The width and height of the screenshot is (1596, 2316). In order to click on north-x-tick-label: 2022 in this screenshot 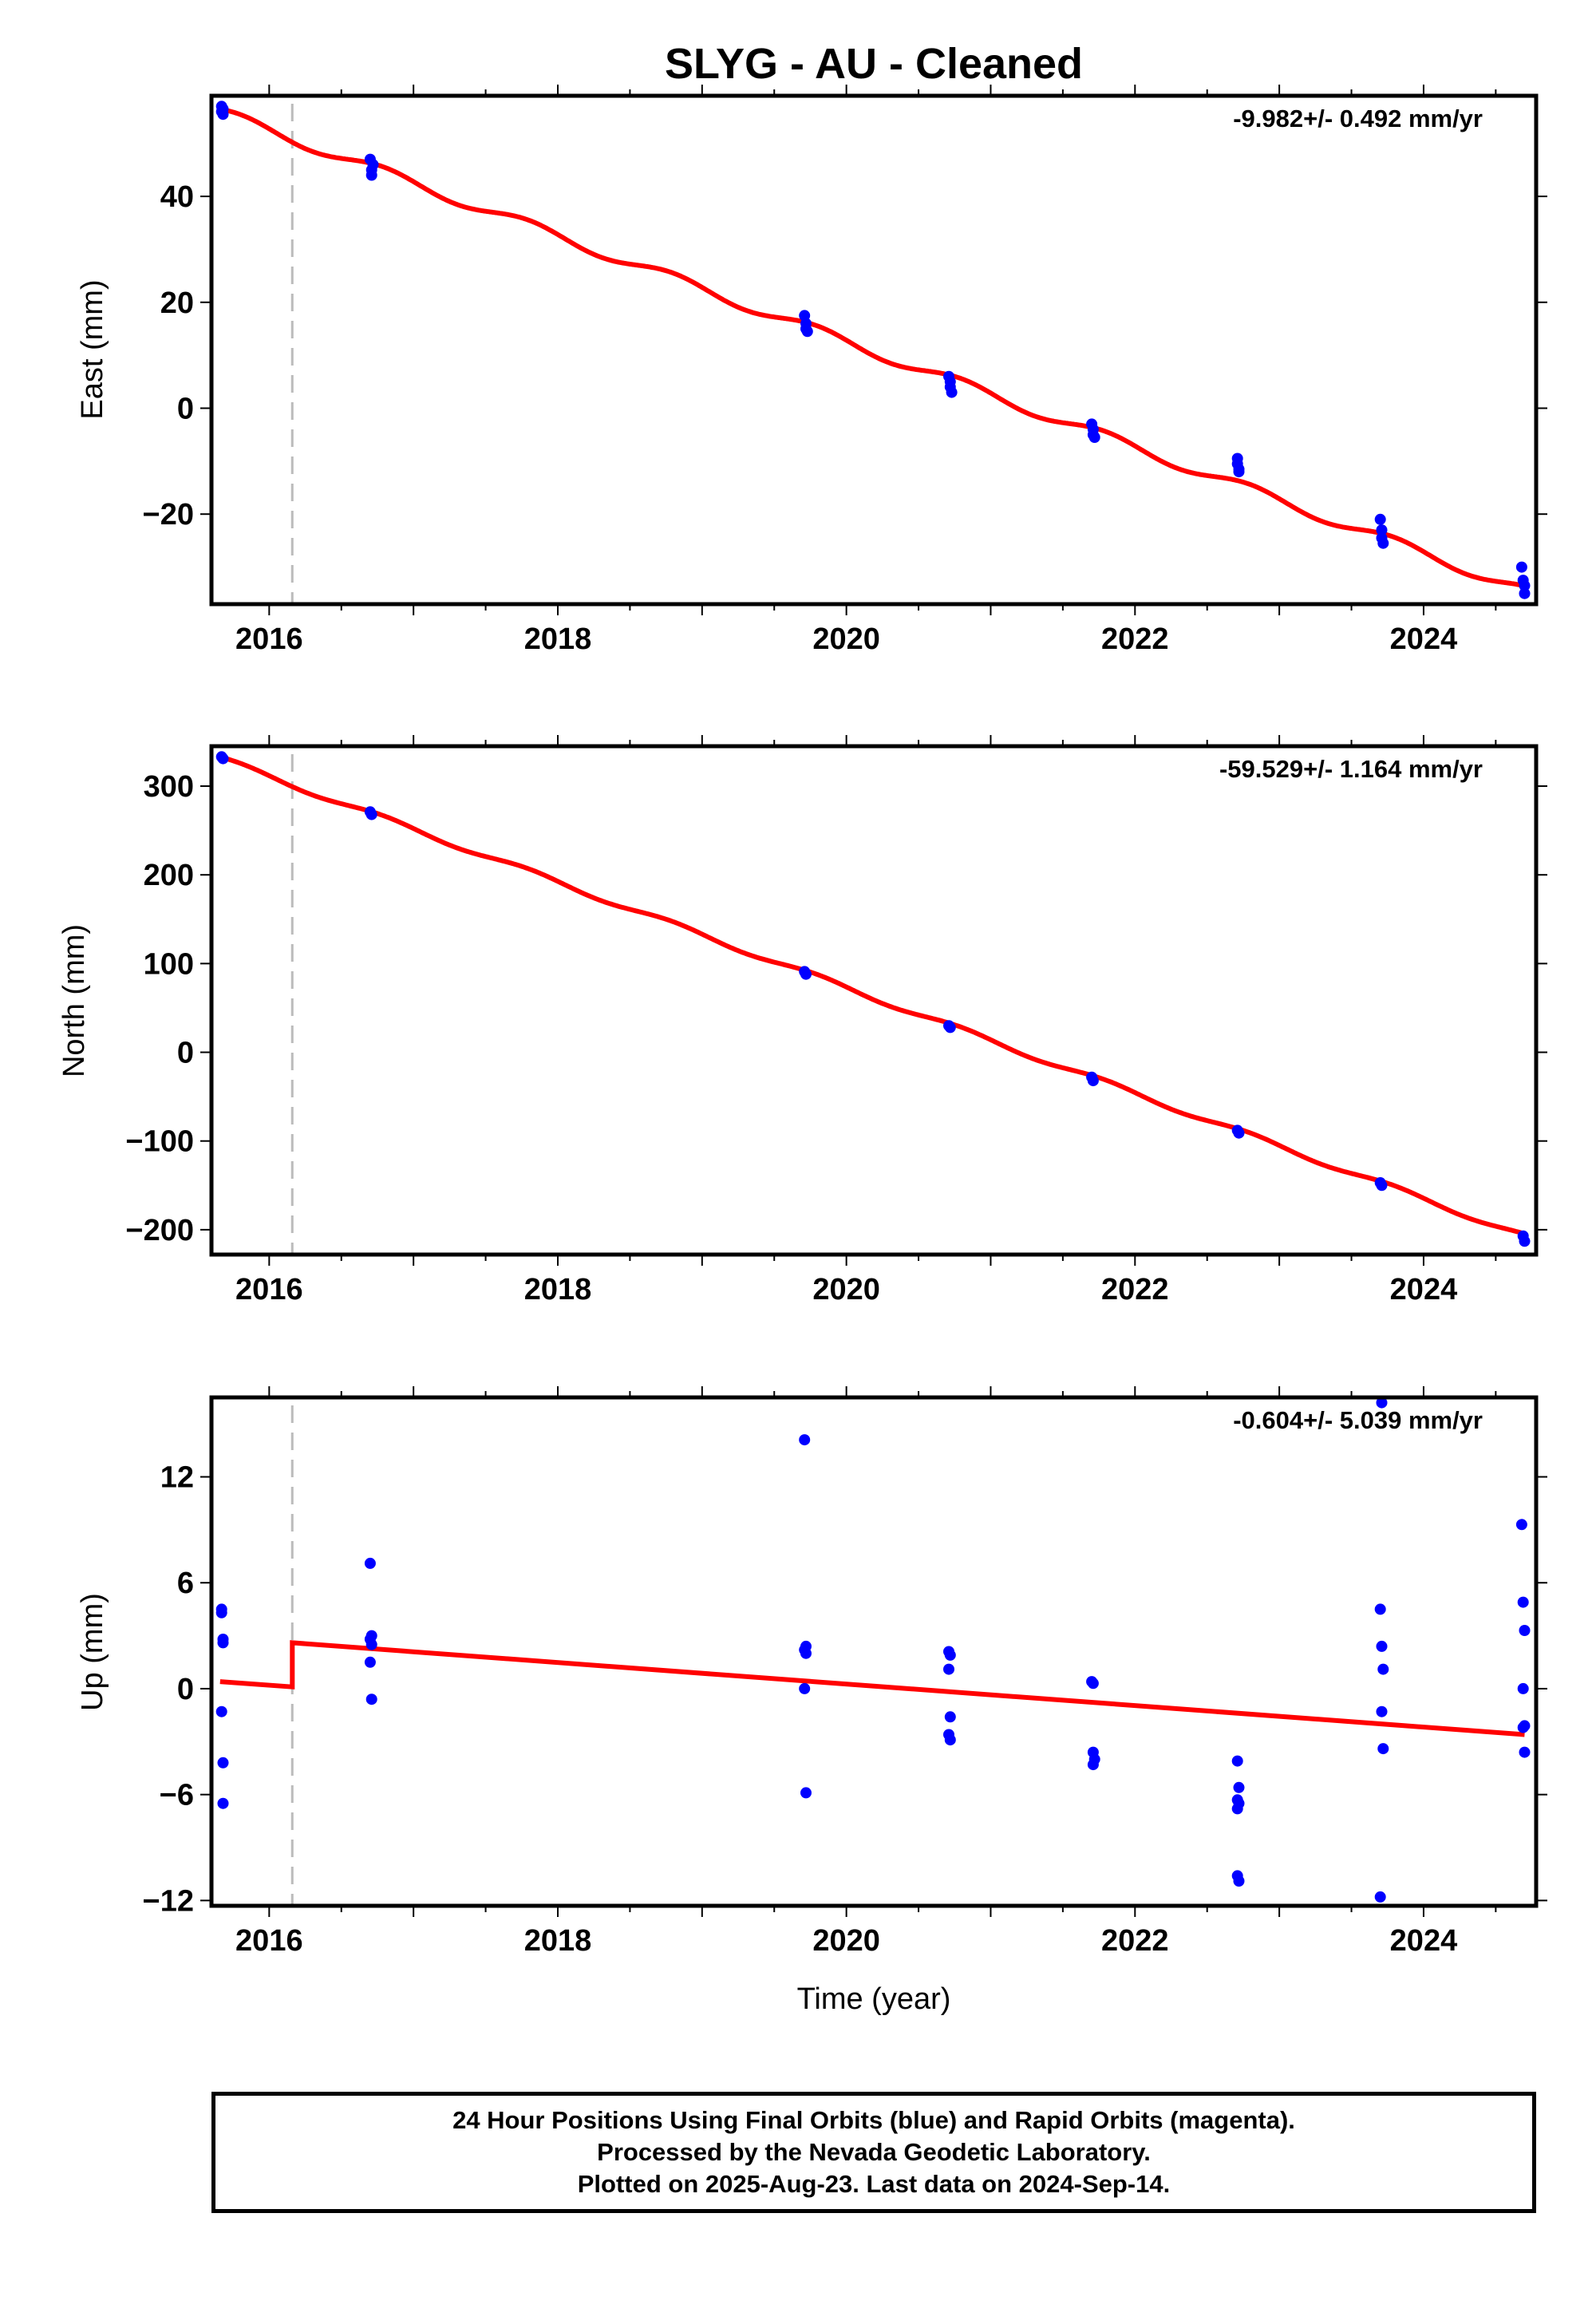, I will do `click(1135, 1289)`.